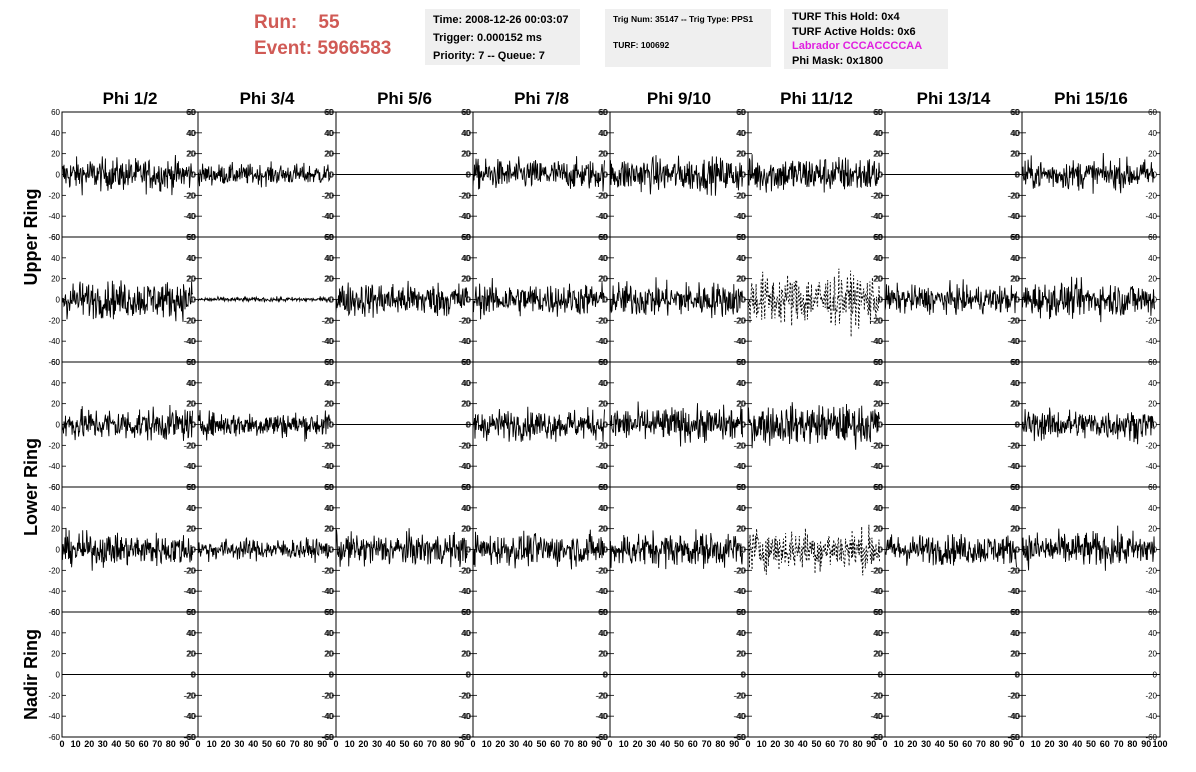 Image resolution: width=1196 pixels, height=772 pixels. Describe the element at coordinates (1146, 744) in the screenshot. I see `x-tick-label: 90` at that location.